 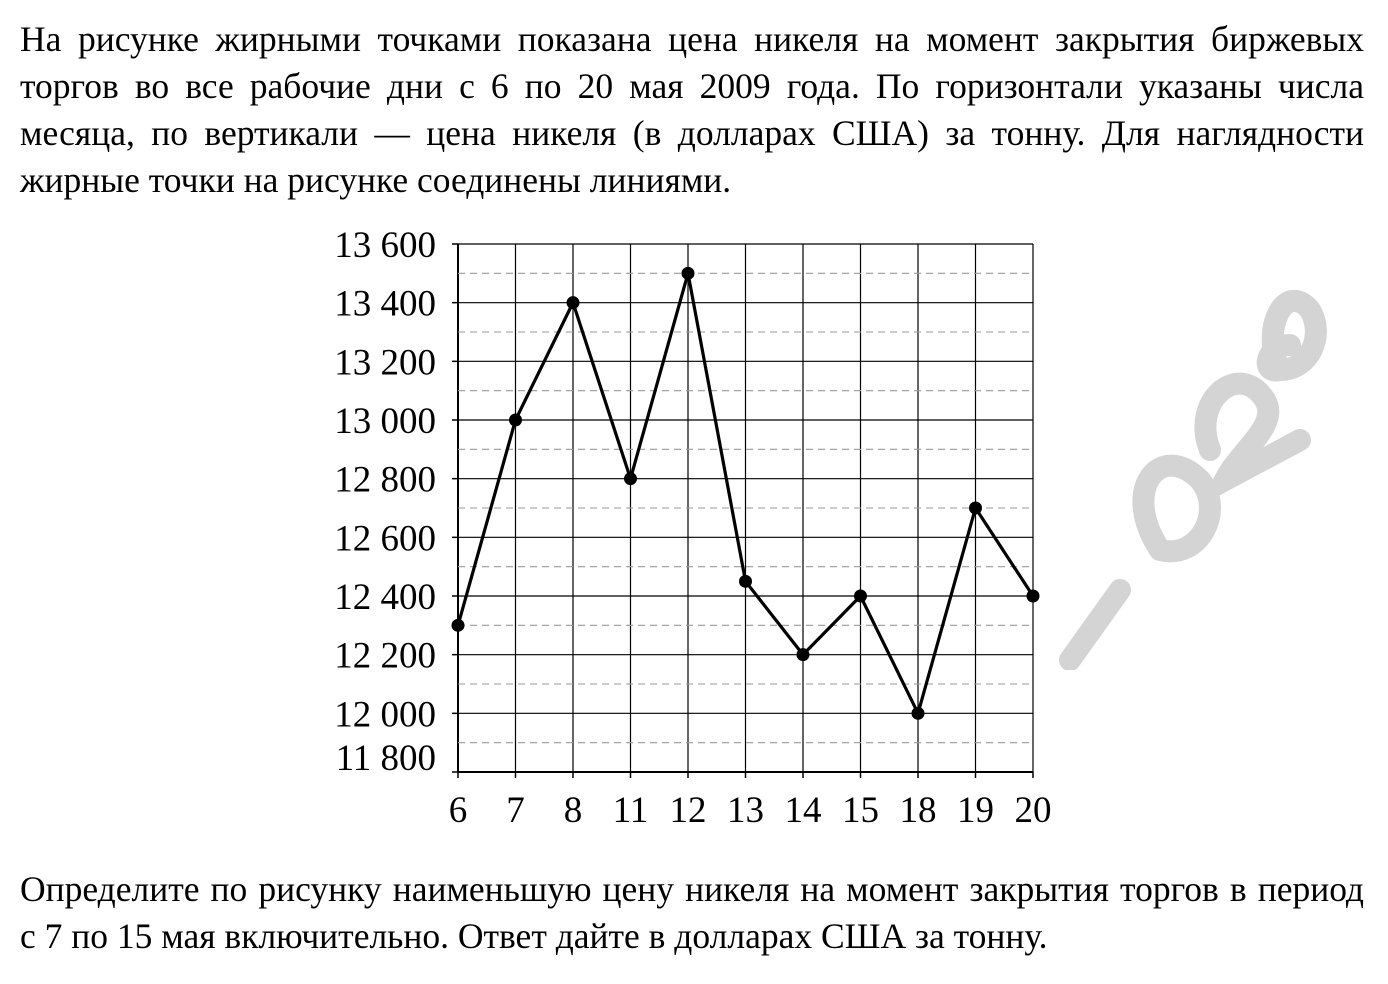 What do you see at coordinates (1033, 810) in the screenshot?
I see `x-tick-label: 20` at bounding box center [1033, 810].